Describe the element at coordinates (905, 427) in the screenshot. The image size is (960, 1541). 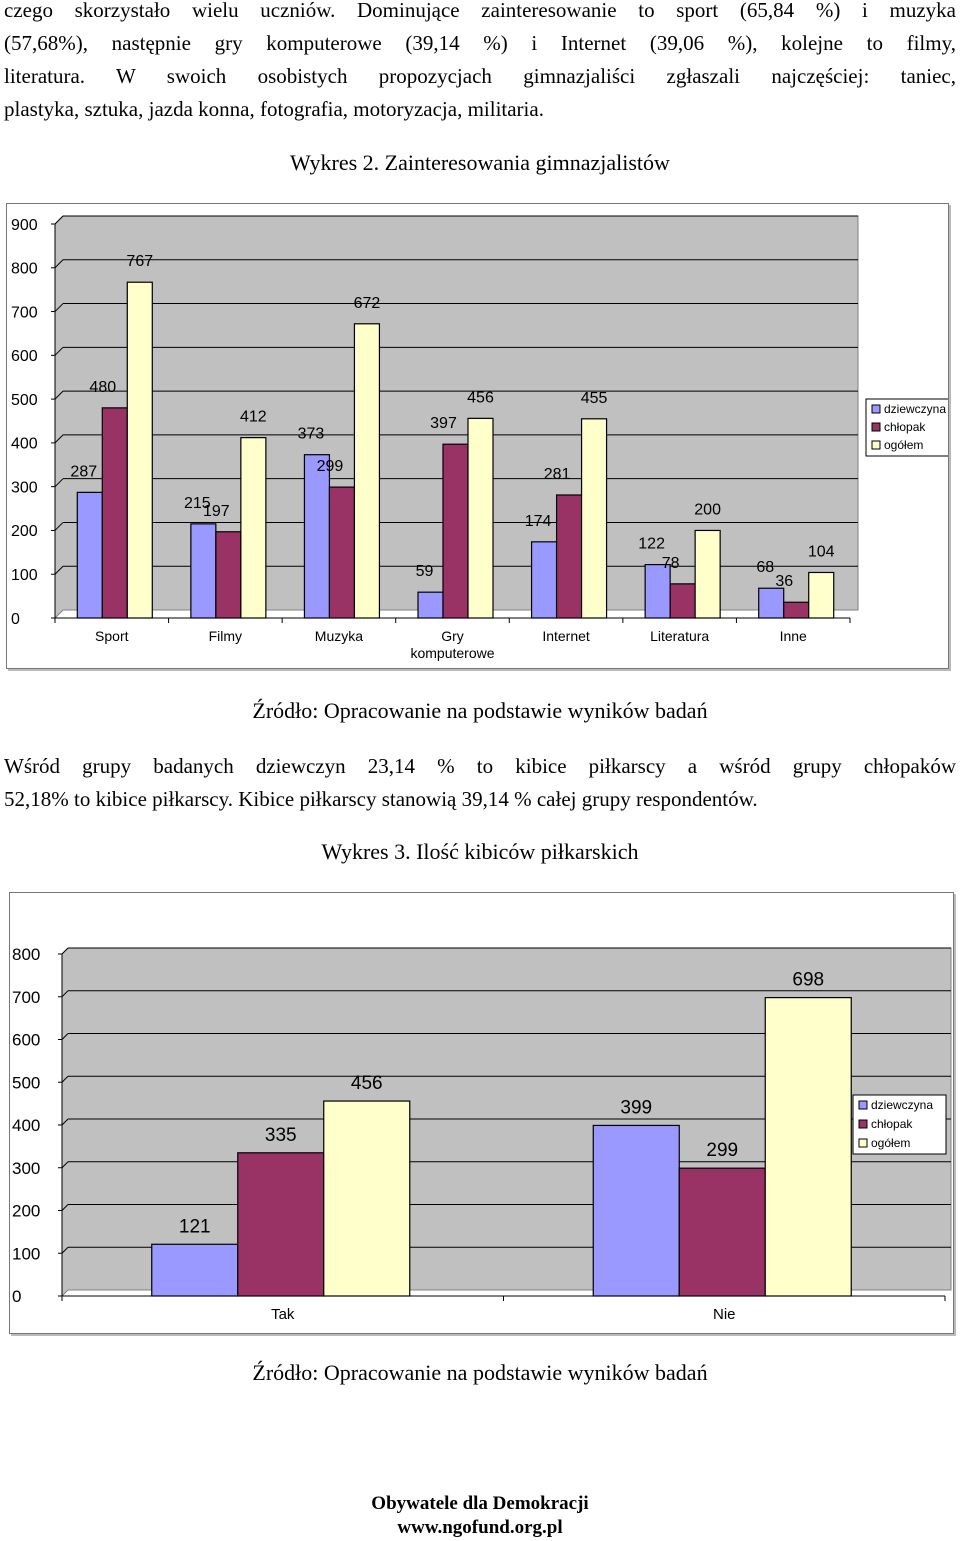
I see `chart1-legend-label: chłopak` at that location.